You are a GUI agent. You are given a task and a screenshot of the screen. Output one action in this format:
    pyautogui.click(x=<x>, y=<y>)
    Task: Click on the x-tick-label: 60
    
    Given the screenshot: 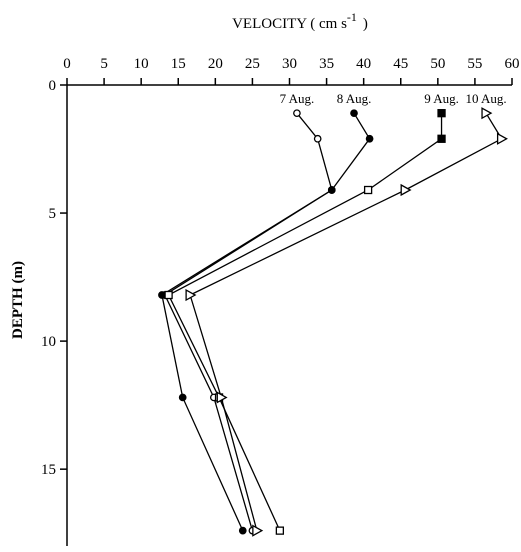 What is the action you would take?
    pyautogui.click(x=512, y=64)
    